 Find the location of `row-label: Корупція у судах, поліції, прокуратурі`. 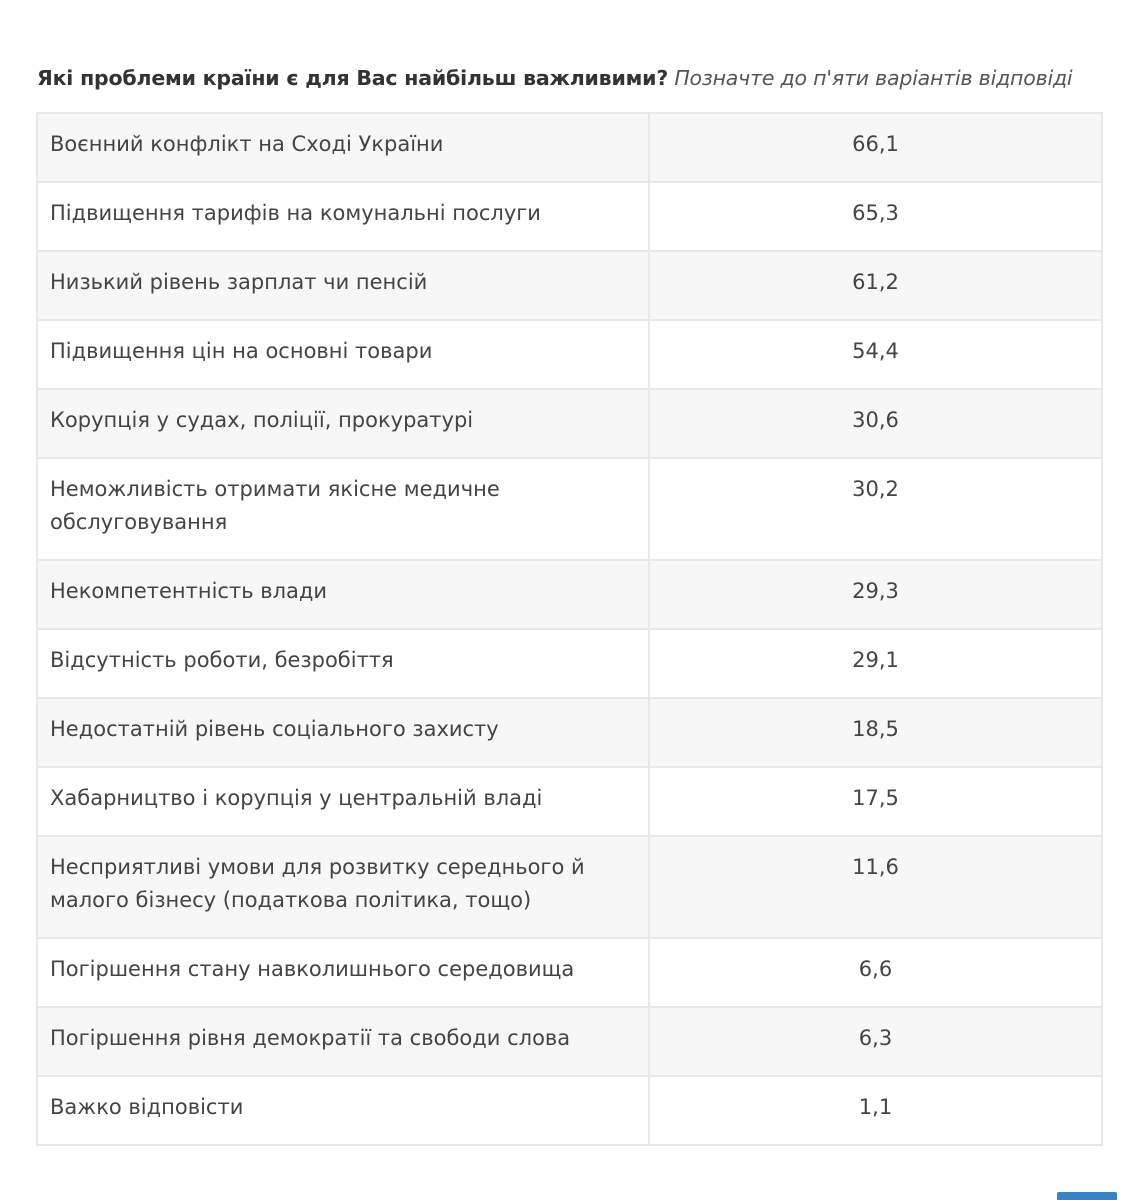

row-label: Корупція у судах, поліції, прокуратурі is located at coordinates (343, 423).